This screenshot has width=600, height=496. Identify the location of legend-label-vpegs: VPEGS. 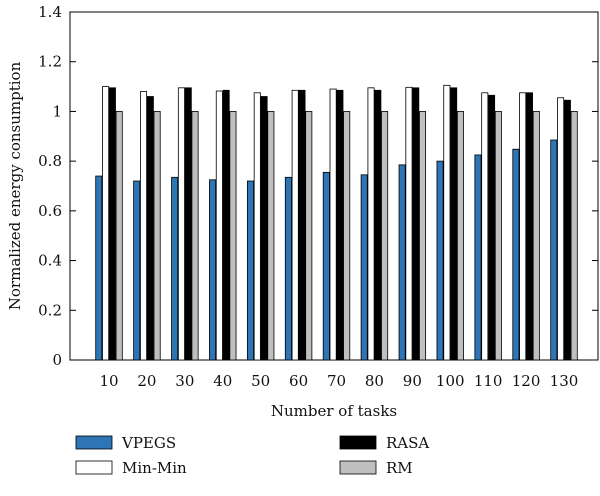
(148, 443).